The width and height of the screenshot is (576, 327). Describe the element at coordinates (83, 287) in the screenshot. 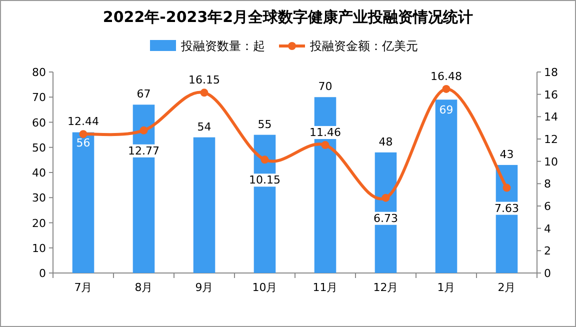

I see `x-tick-label: 7月` at that location.